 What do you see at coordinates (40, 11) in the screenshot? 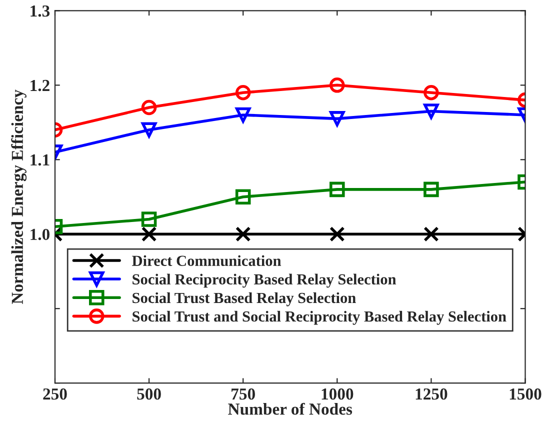
I see `y-tick-label: 1.3` at bounding box center [40, 11].